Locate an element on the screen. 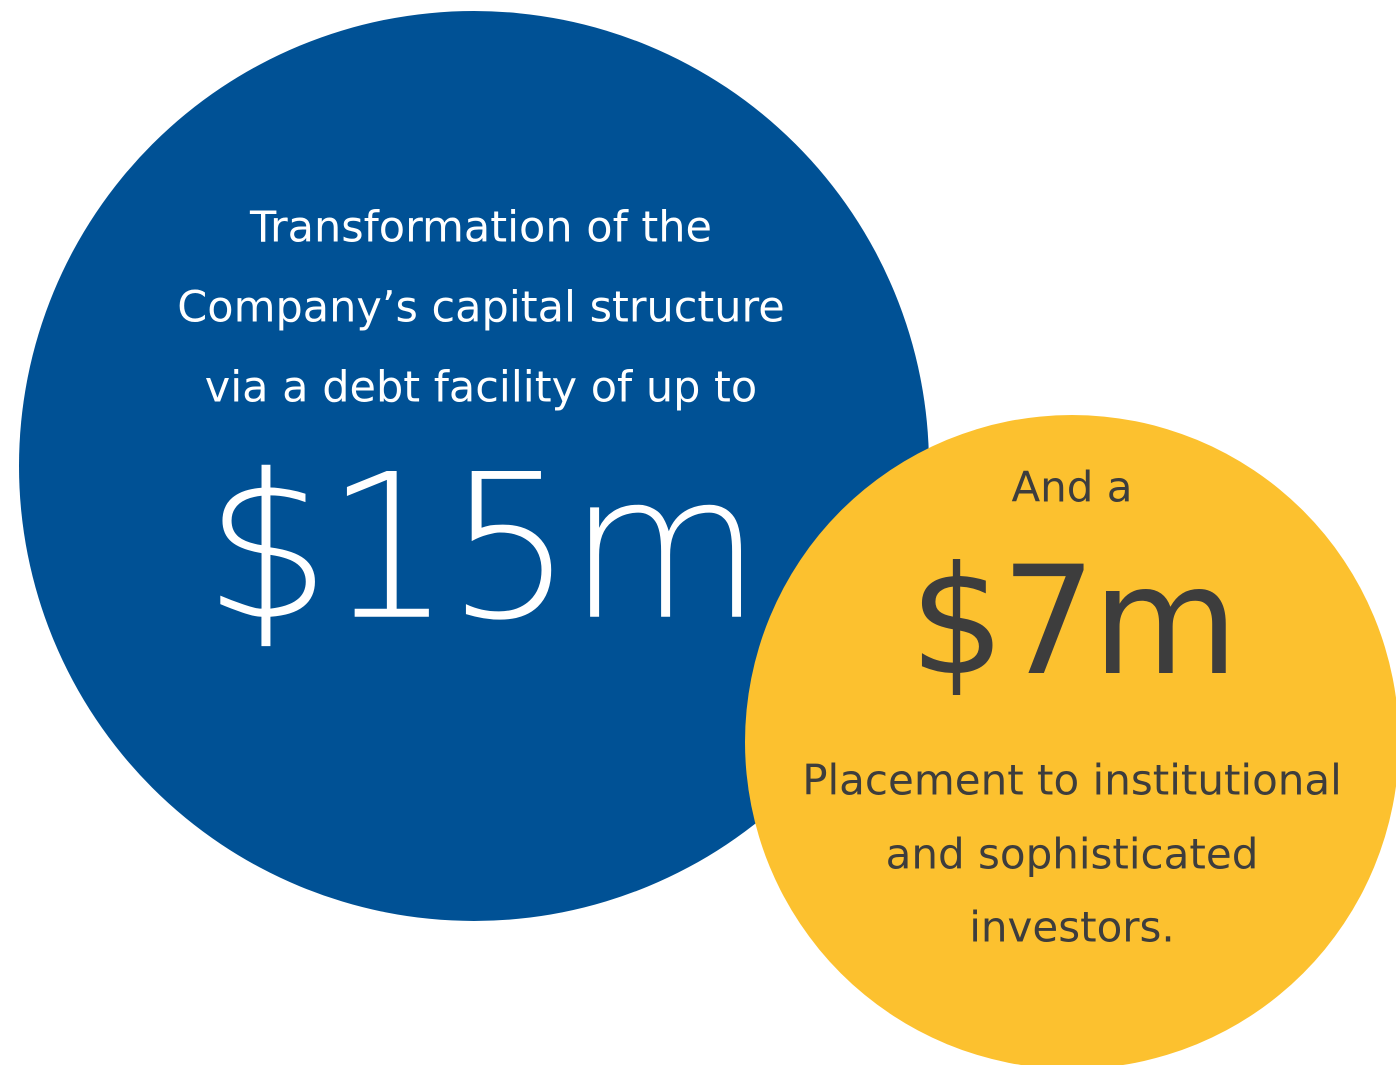  yellow-text-line: Placement to institutional is located at coordinates (1072, 780).